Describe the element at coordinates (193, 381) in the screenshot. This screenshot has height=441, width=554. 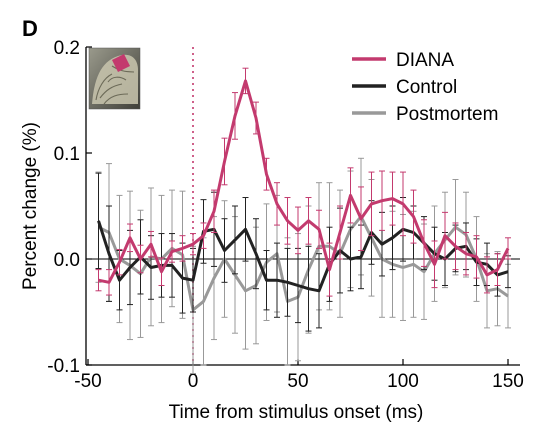
I see `x-tick-label: 0` at that location.